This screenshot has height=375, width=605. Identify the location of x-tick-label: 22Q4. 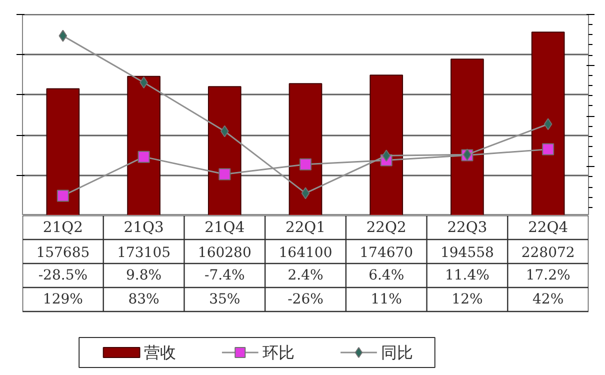
(548, 227).